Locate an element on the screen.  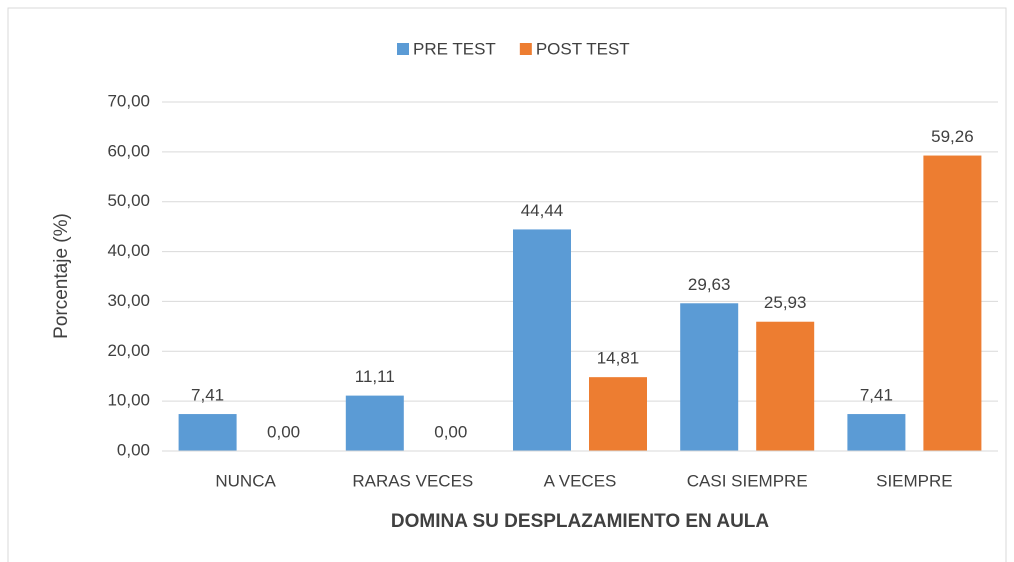
y-tick-label: 50,00 is located at coordinates (128, 200).